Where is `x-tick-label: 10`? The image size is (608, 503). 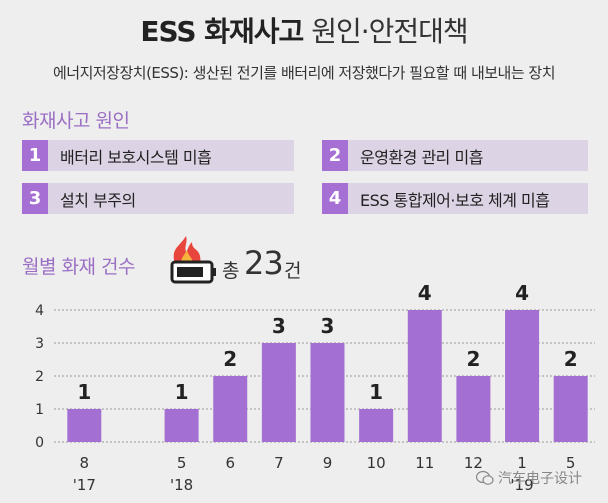 x-tick-label: 10 is located at coordinates (376, 463).